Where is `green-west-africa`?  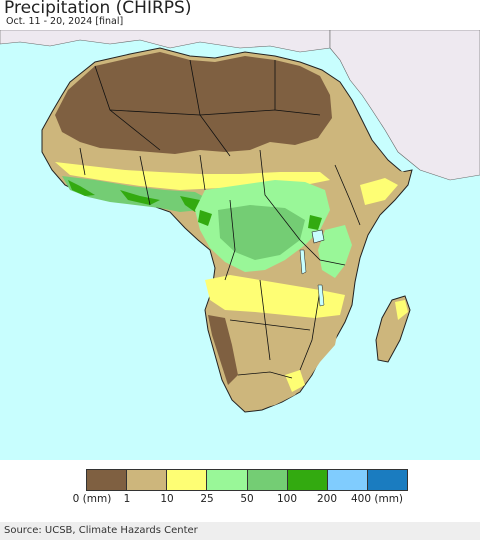
green-west-africa is located at coordinates (136, 194).